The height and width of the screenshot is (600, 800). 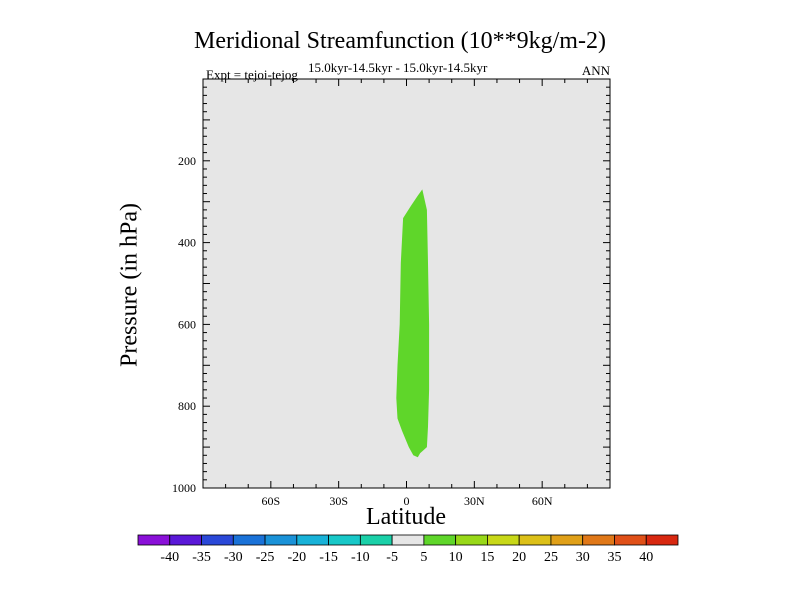 What do you see at coordinates (400, 41) in the screenshot?
I see `chart-title: Meridional Streamfunction (10**9kg/m-2)` at bounding box center [400, 41].